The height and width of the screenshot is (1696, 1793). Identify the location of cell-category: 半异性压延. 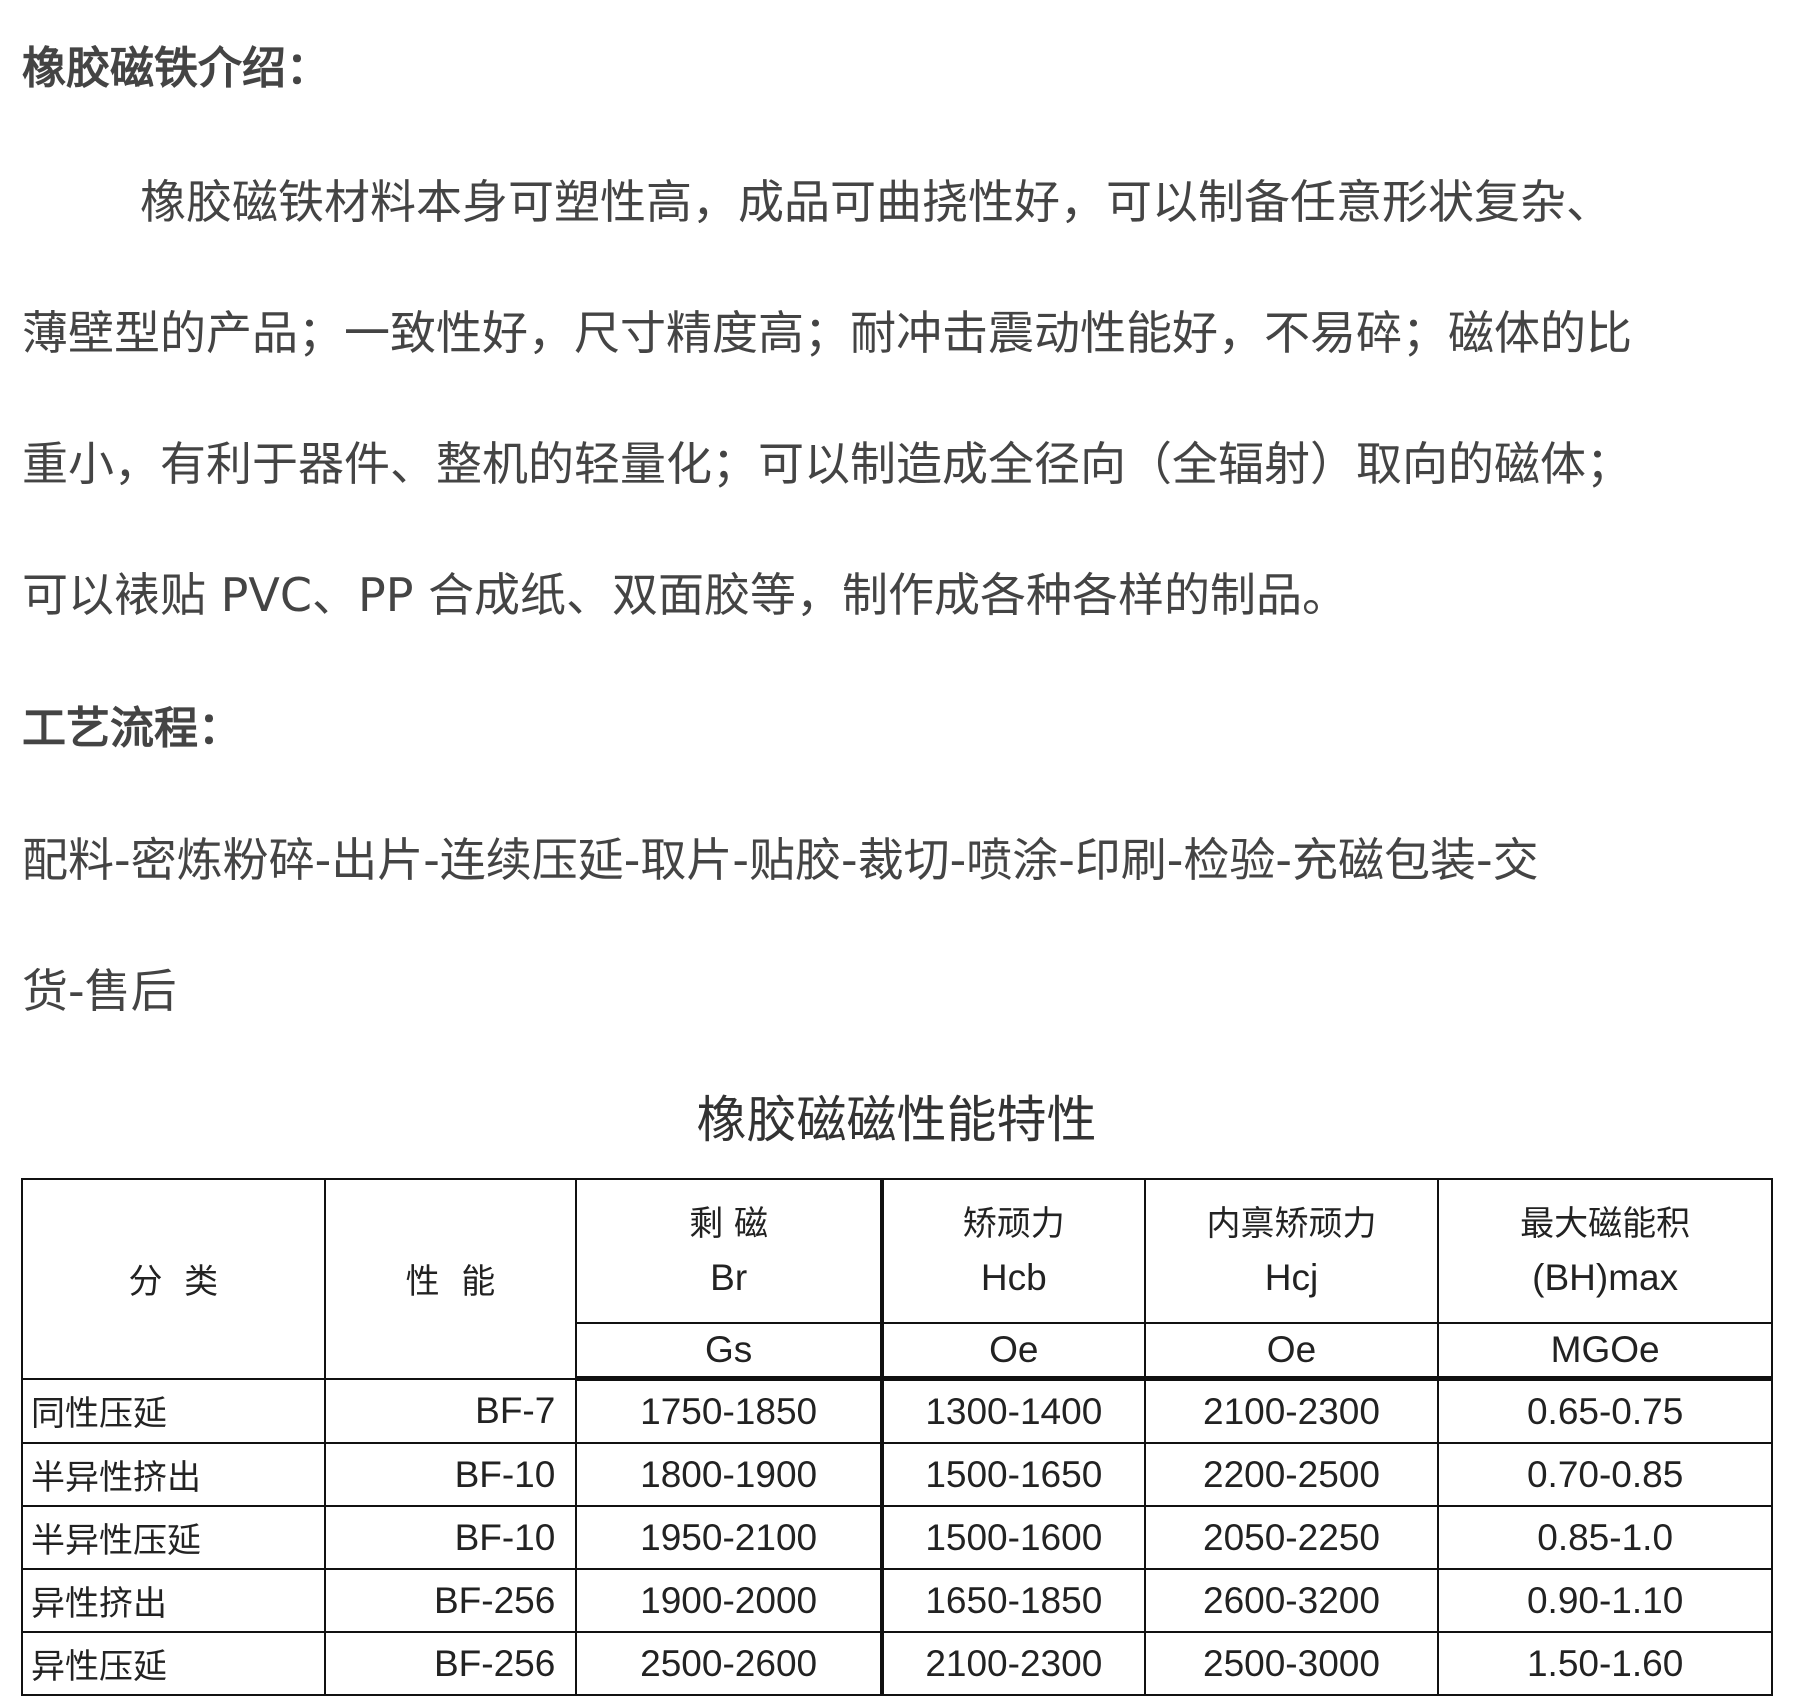
(173, 1537).